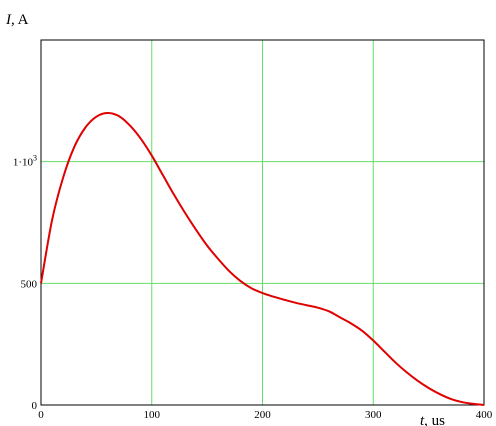  Describe the element at coordinates (35, 158) in the screenshot. I see `y-tick-label-exponent: 3` at that location.